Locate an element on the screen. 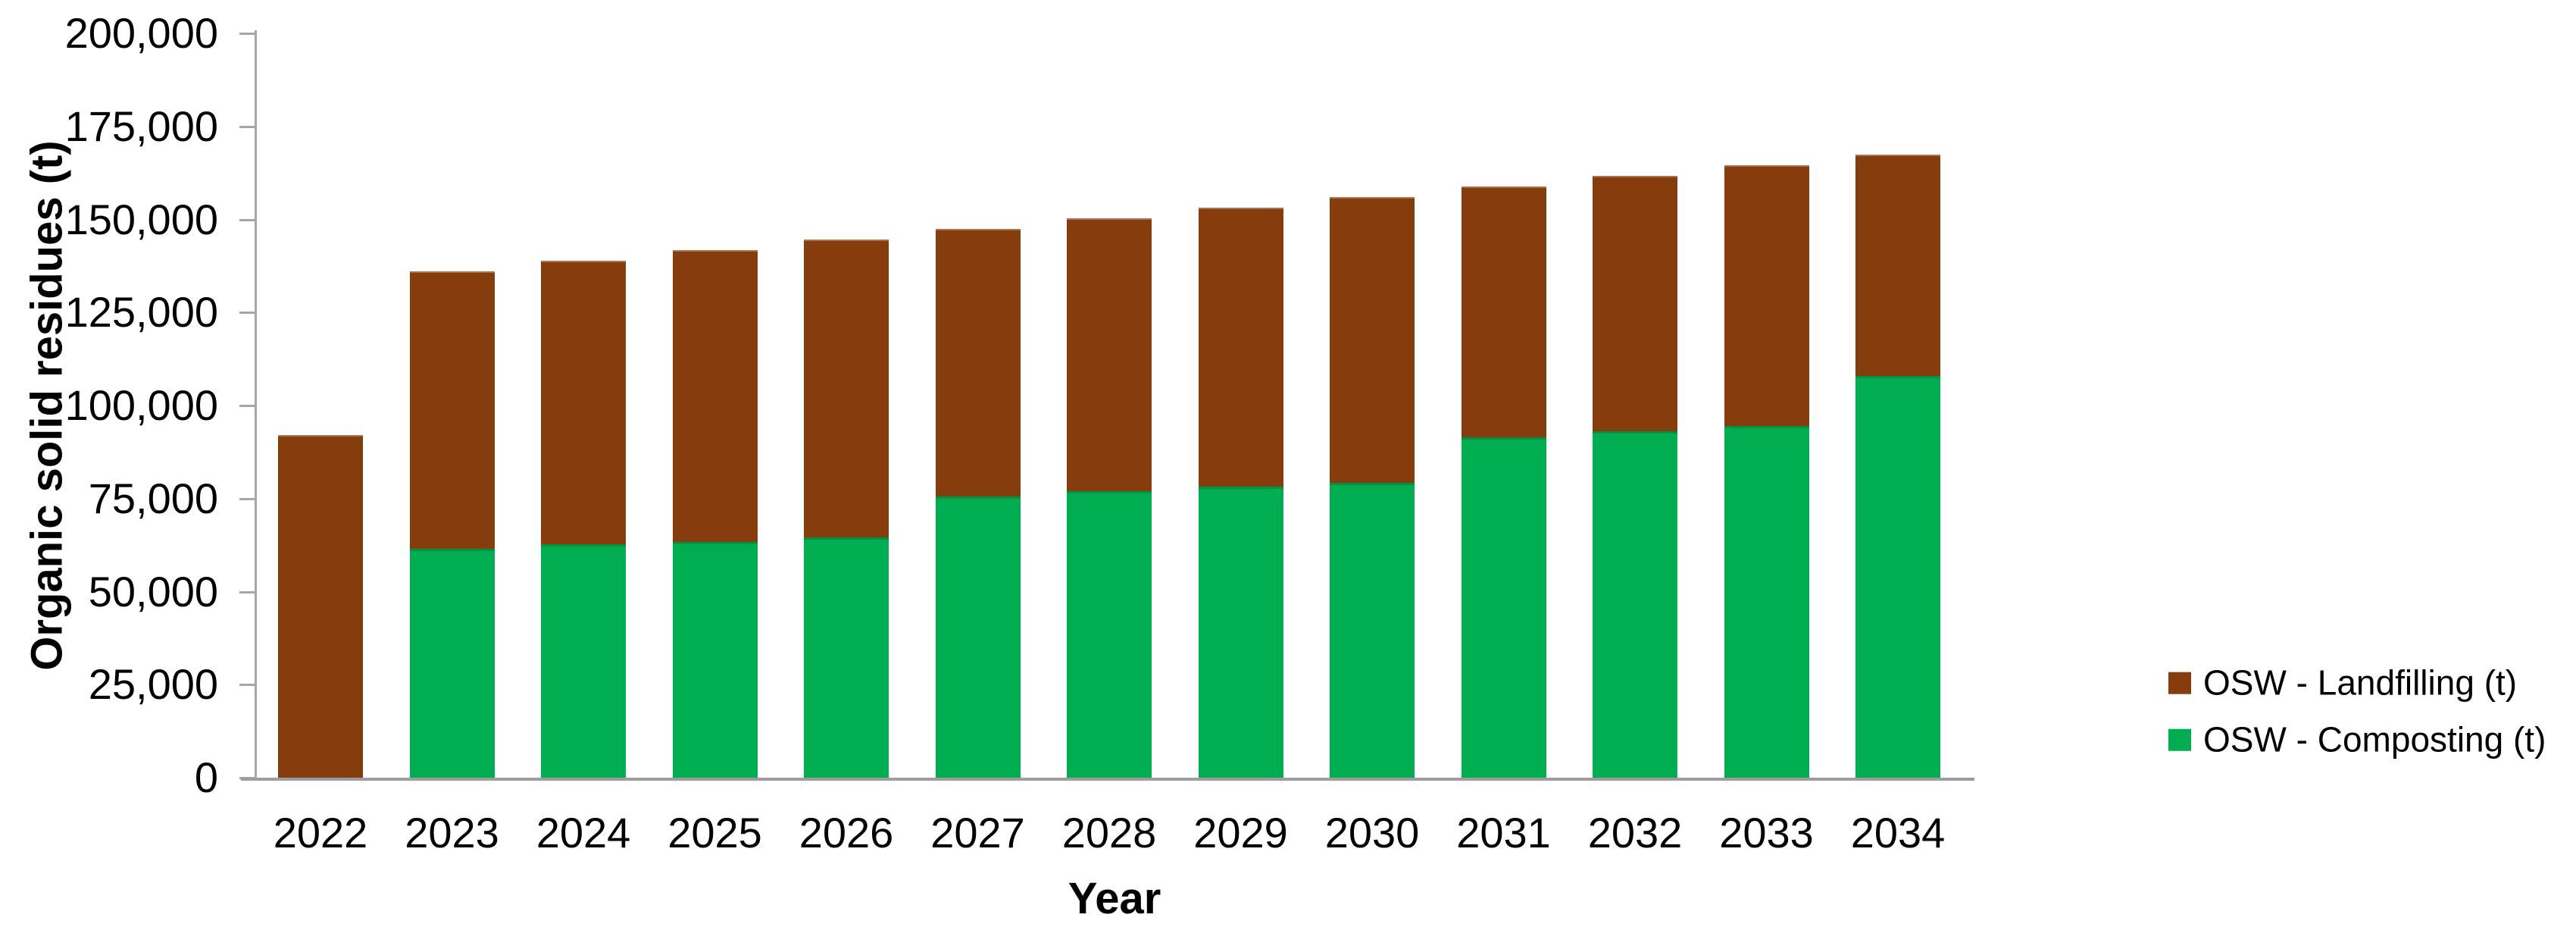 This screenshot has height=927, width=2576. legend-item-landfilling: OSW - Landfilling (t) is located at coordinates (2342, 683).